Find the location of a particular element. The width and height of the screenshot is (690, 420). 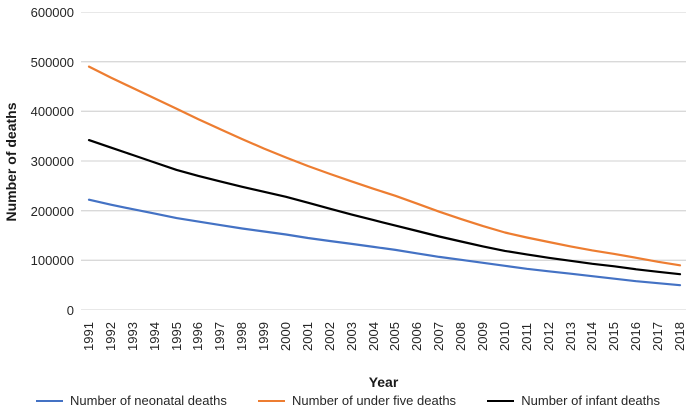

x-tick-label: 1994 is located at coordinates (154, 336).